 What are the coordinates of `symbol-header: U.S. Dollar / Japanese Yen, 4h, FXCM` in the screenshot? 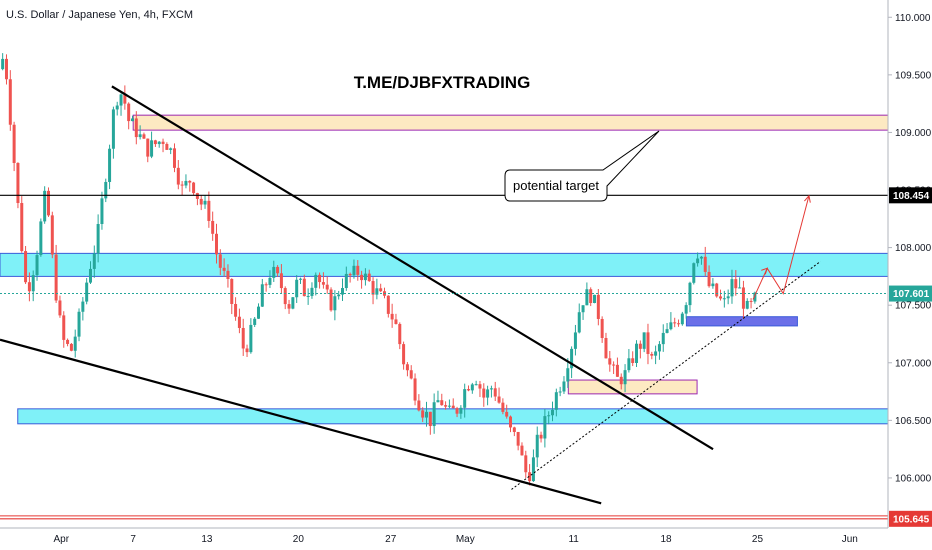 It's located at (100, 15).